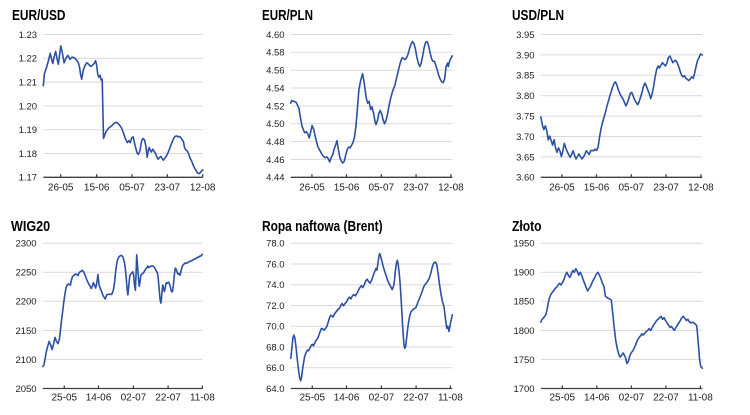  What do you see at coordinates (275, 53) in the screenshot?
I see `svg-text: 4.58` at bounding box center [275, 53].